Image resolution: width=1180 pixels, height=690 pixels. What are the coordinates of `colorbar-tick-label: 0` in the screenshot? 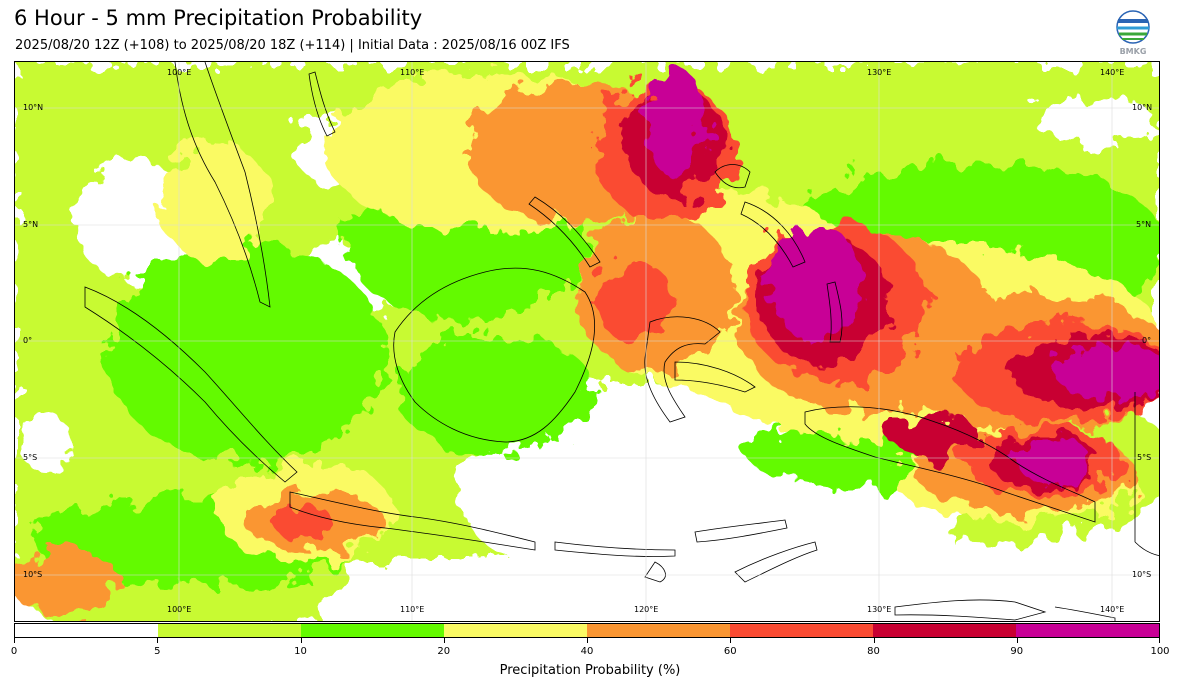 It's located at (14, 651).